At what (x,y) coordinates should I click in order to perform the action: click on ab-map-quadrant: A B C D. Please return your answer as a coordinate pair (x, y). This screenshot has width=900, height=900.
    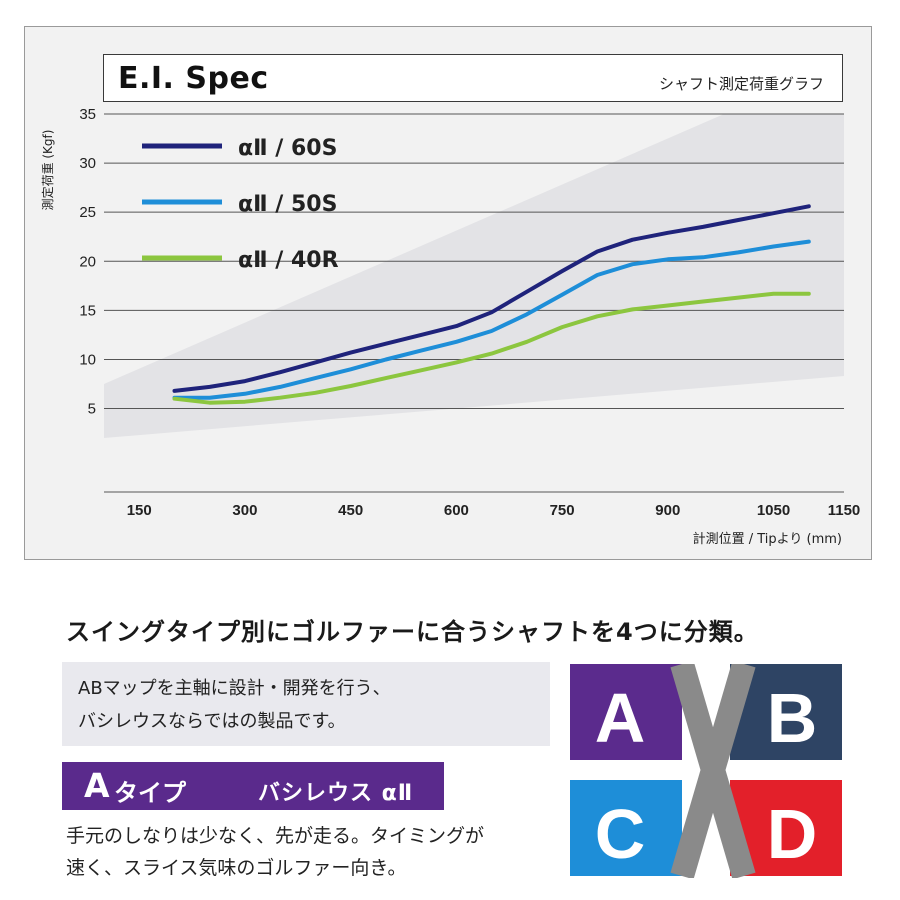
    Looking at the image, I should click on (706, 771).